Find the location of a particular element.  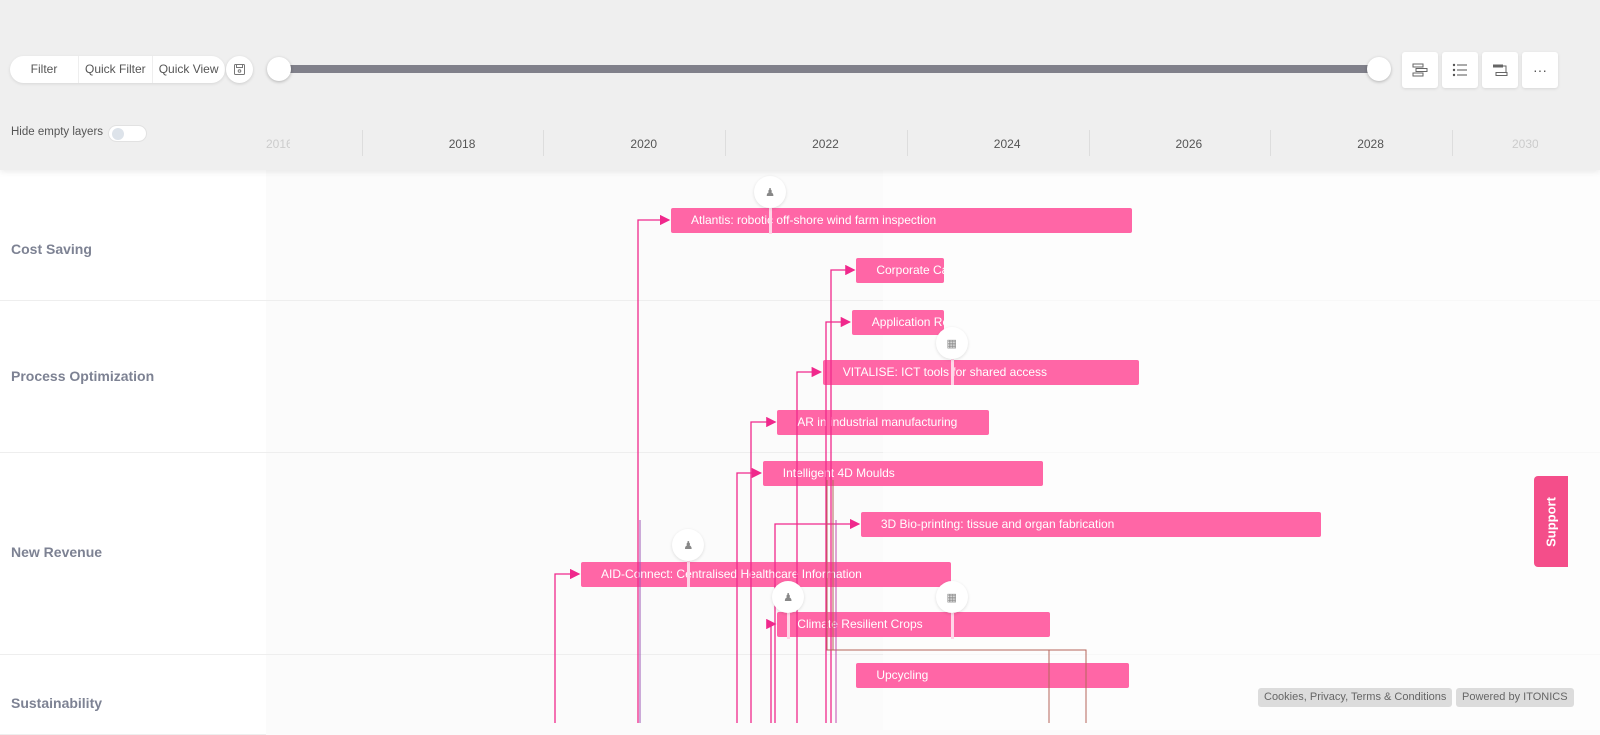

timeline-range-slider is located at coordinates (829, 69).